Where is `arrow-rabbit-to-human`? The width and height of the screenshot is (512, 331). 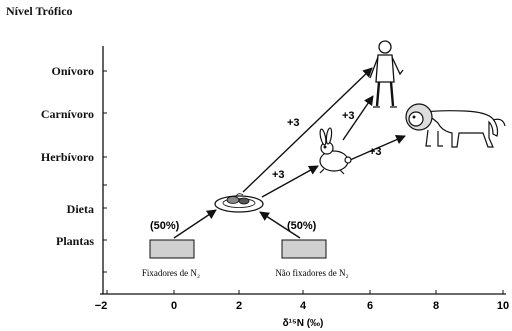 arrow-rabbit-to-human is located at coordinates (358, 118).